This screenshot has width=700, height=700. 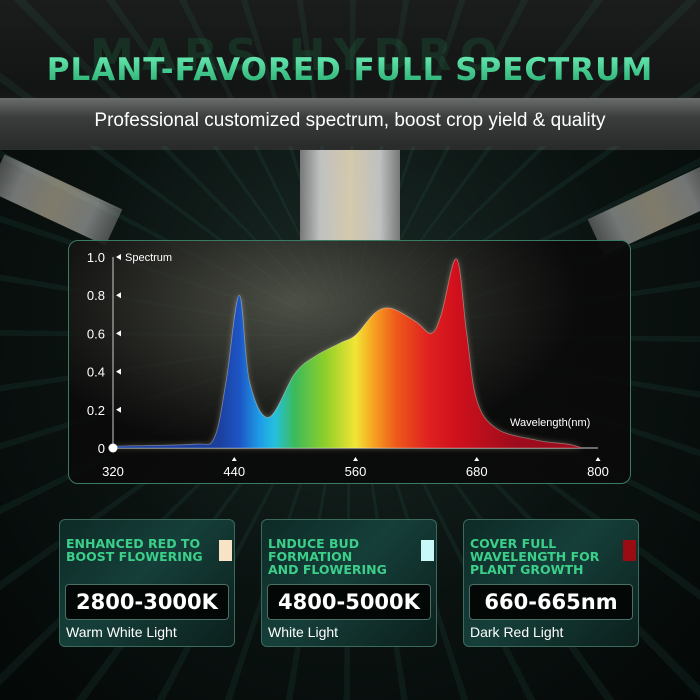 What do you see at coordinates (96, 333) in the screenshot?
I see `y-tick-label: 0.6` at bounding box center [96, 333].